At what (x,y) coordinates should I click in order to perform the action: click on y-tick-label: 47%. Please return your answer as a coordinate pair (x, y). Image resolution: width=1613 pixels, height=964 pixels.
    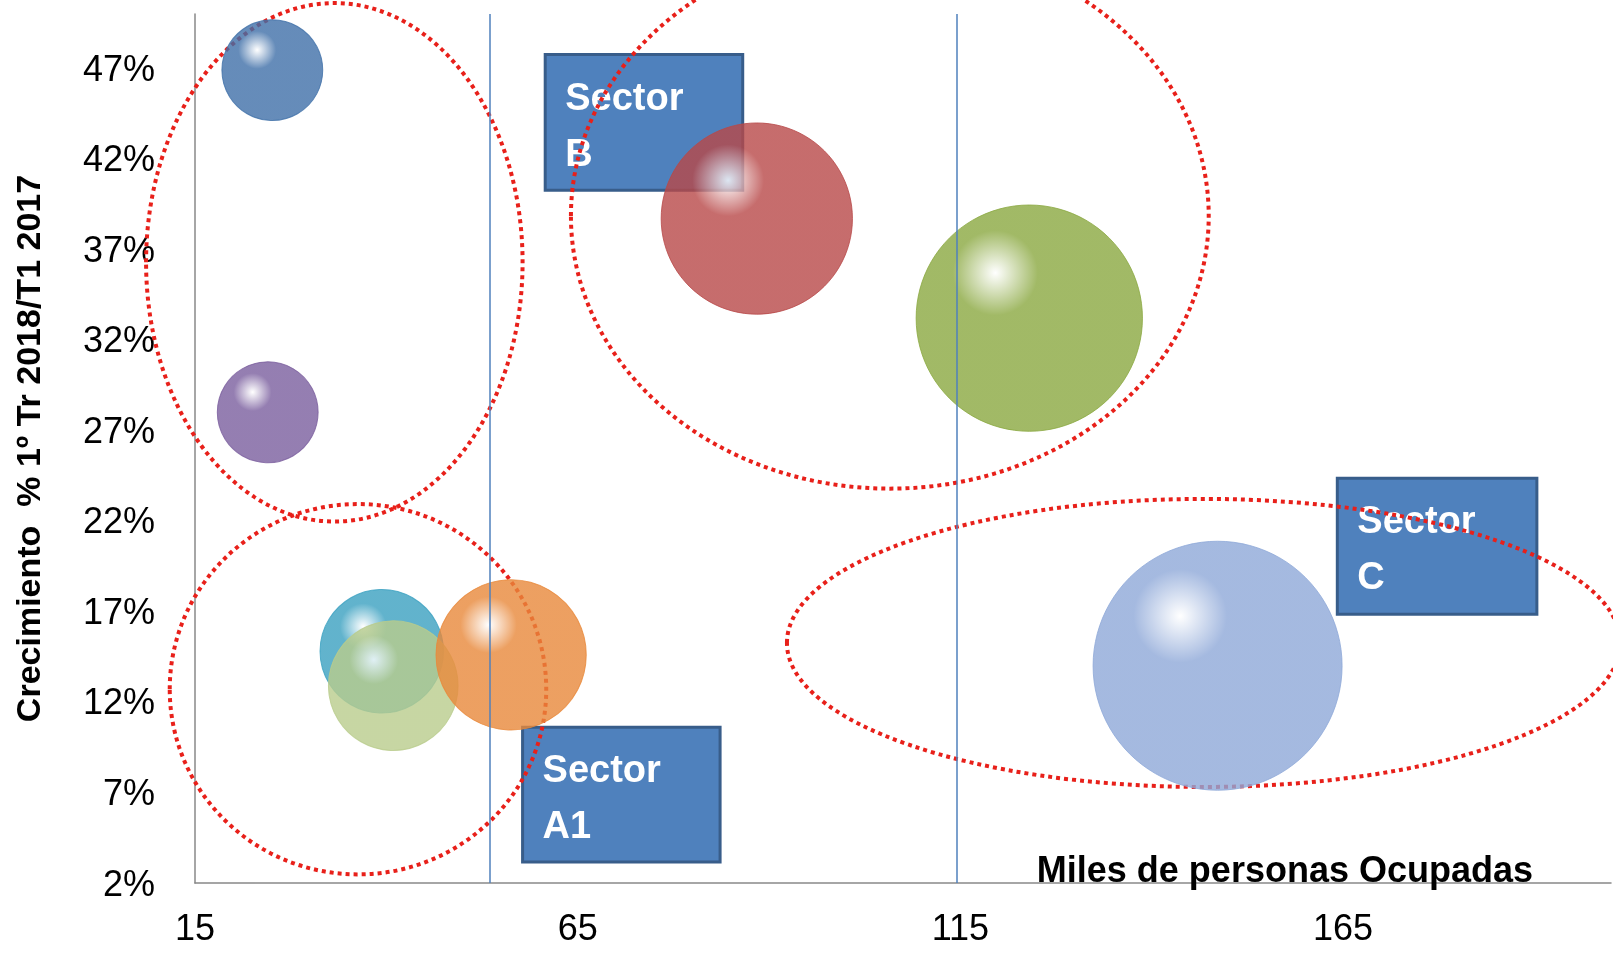
    Looking at the image, I should click on (118, 68).